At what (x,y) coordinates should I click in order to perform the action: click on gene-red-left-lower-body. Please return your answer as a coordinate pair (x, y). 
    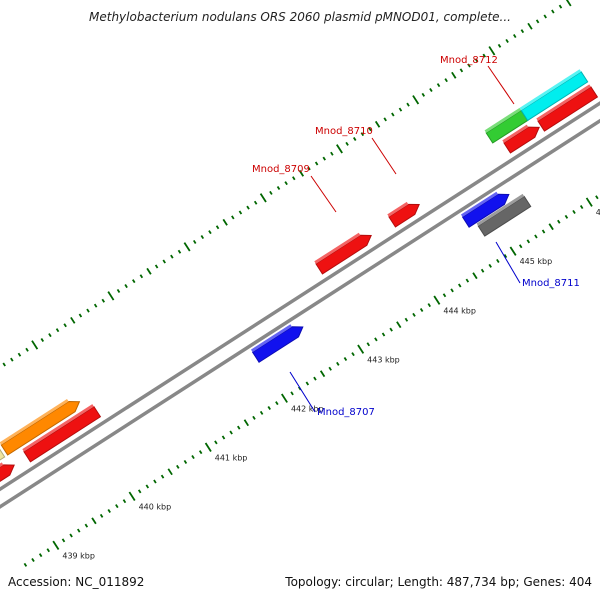
    Looking at the image, I should click on (7, 473).